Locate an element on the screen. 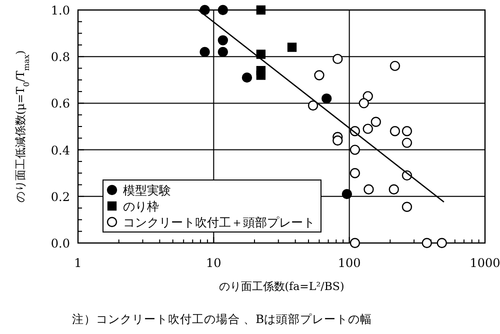 Image resolution: width=500 pixels, height=334 pixels. x-tick-label: 1000 is located at coordinates (485, 263).